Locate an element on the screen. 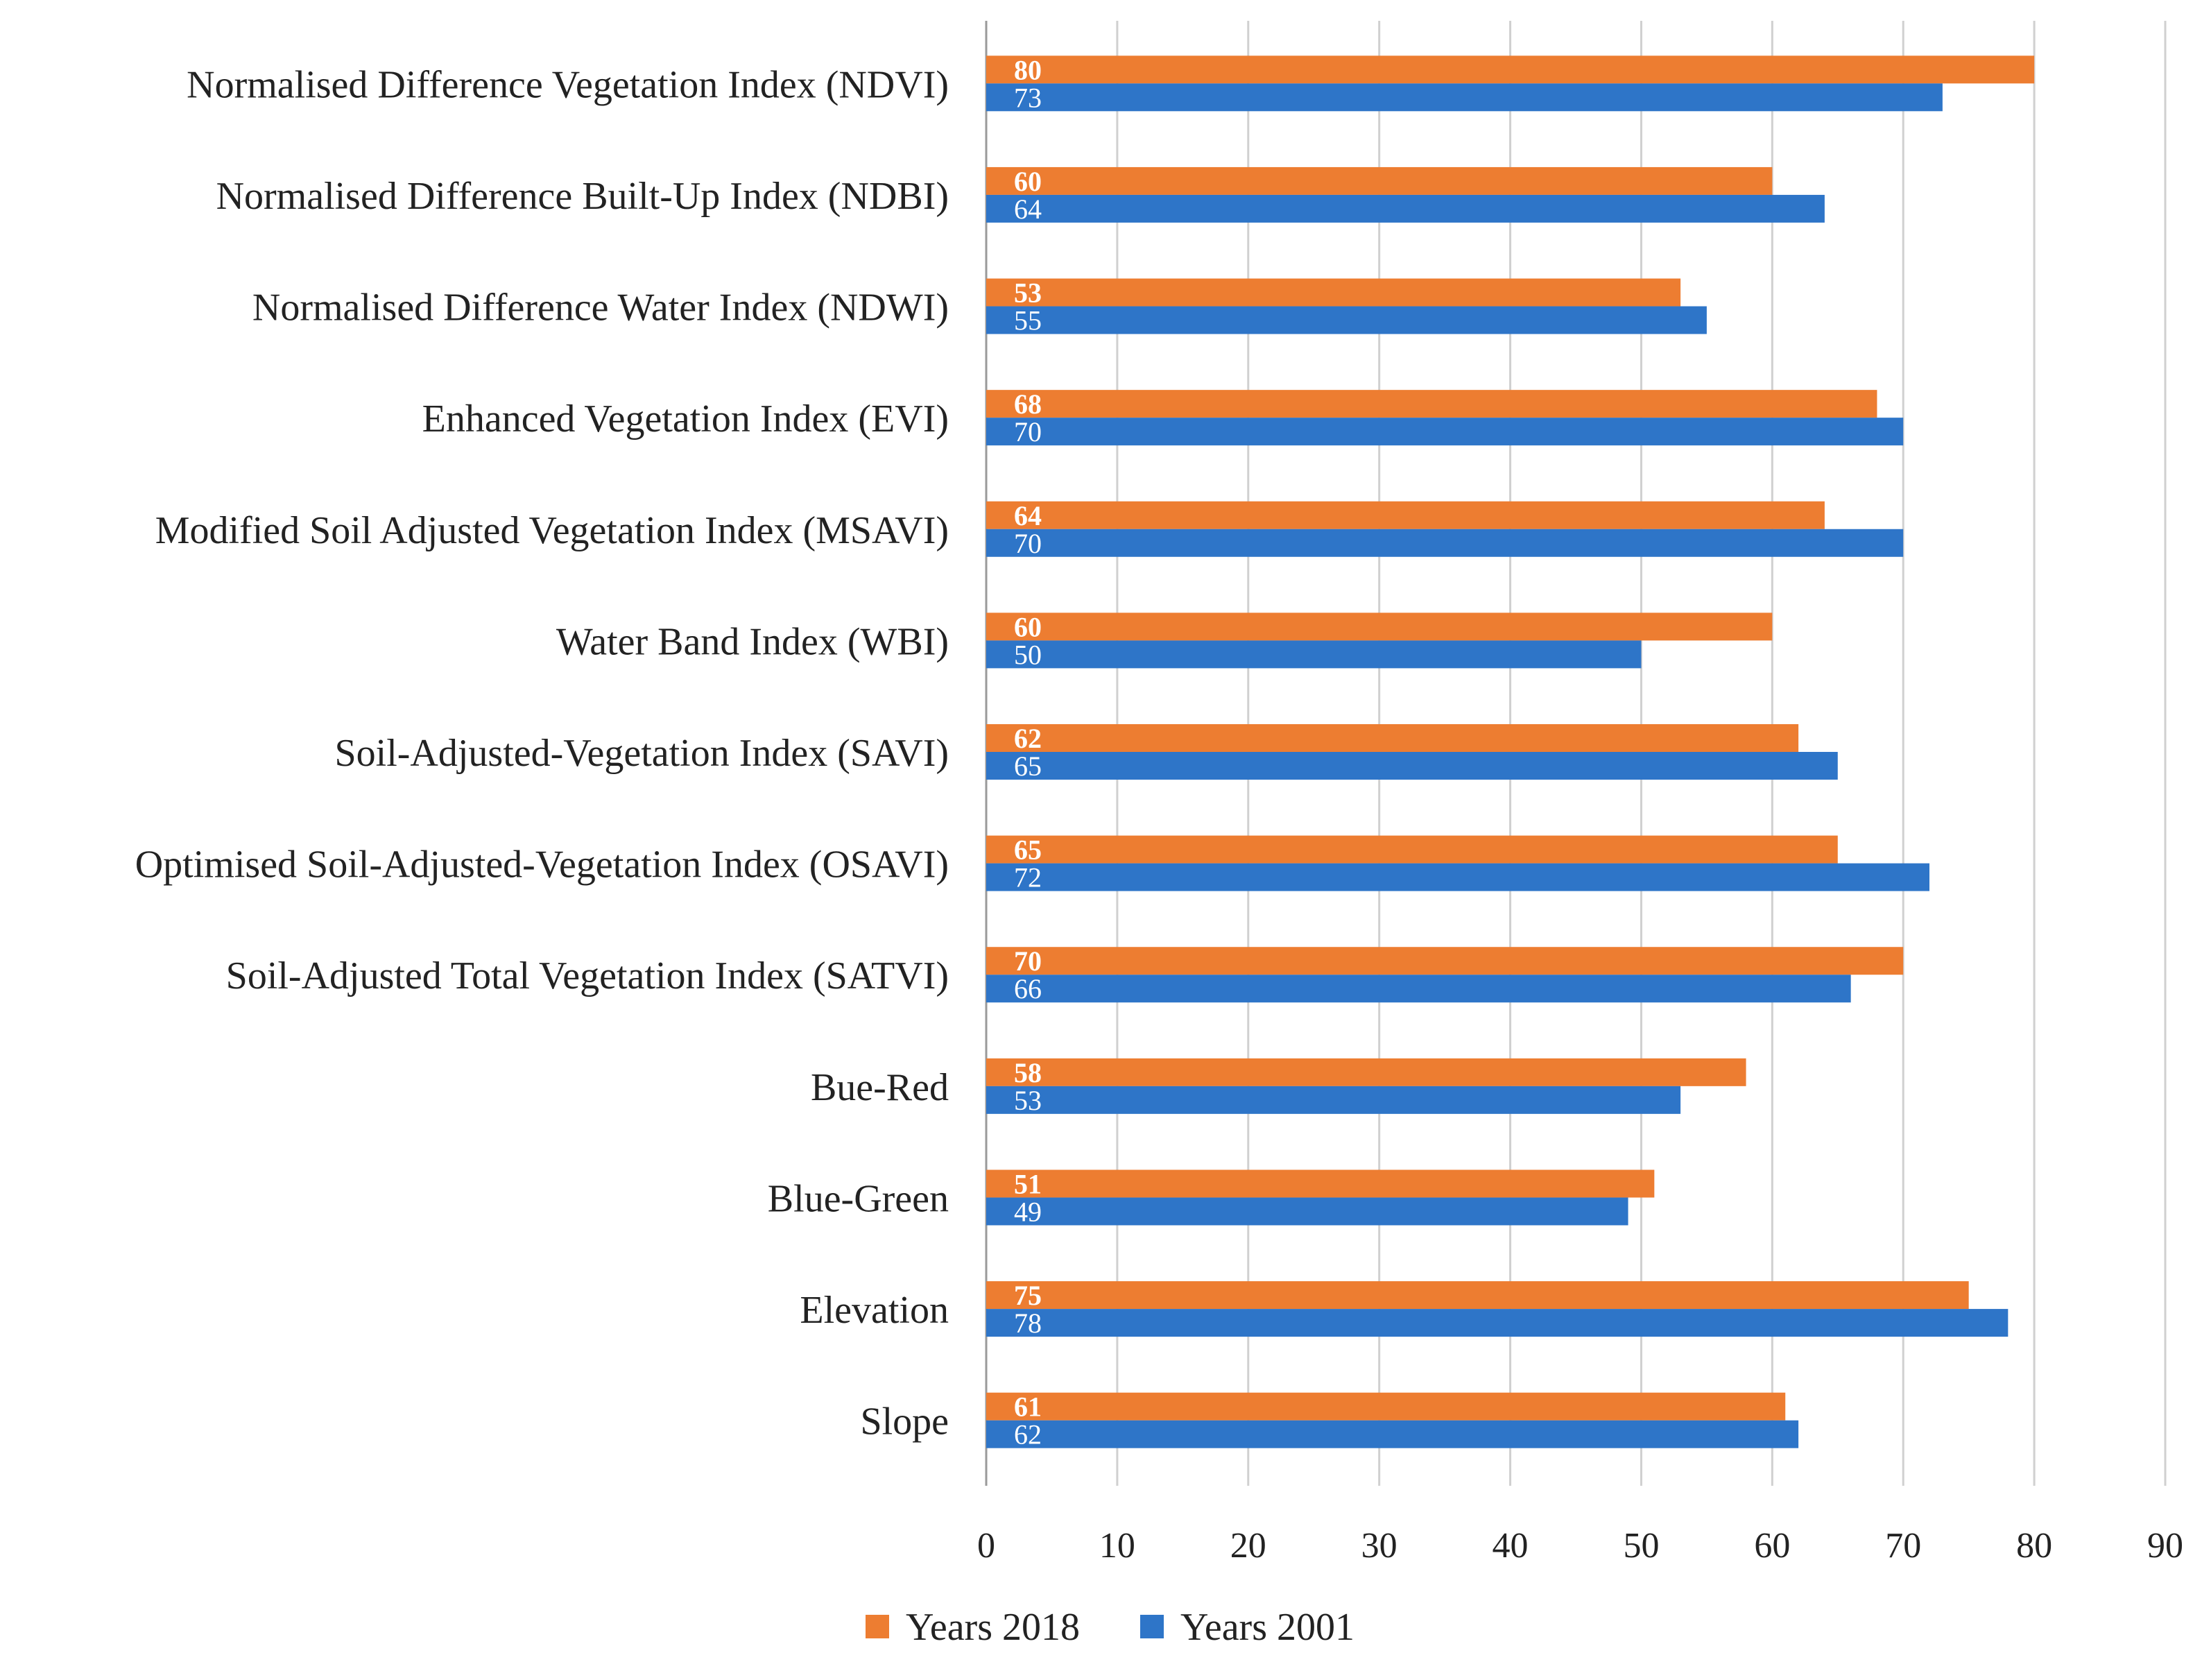 Image resolution: width=2202 pixels, height=1680 pixels. category-label: Enhanced Vegetation Index (EVI) is located at coordinates (685, 418).